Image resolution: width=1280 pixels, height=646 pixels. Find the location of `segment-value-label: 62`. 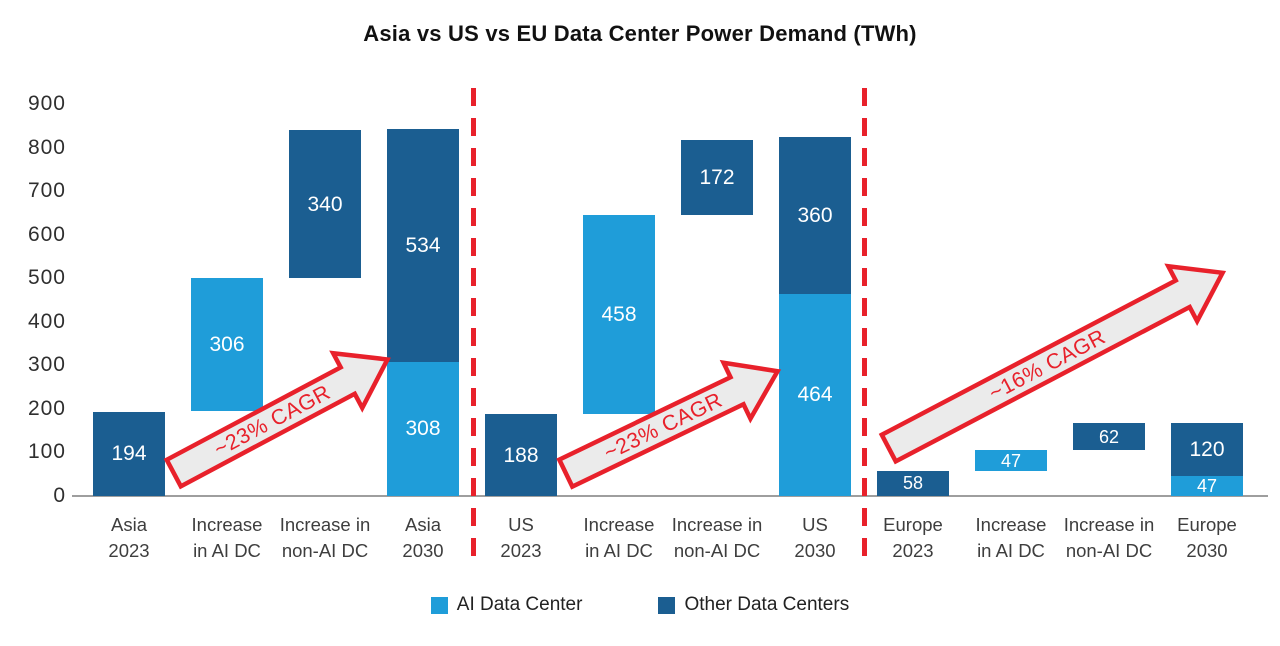

segment-value-label: 62 is located at coordinates (1109, 436).